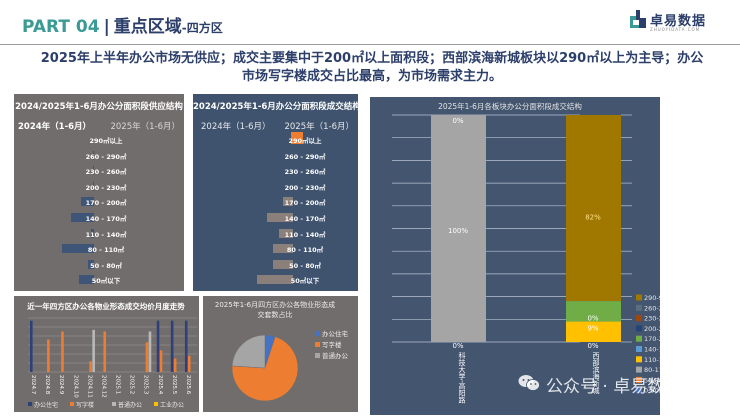  I want to click on legend-label: 230-260㎡, so click(652, 318).